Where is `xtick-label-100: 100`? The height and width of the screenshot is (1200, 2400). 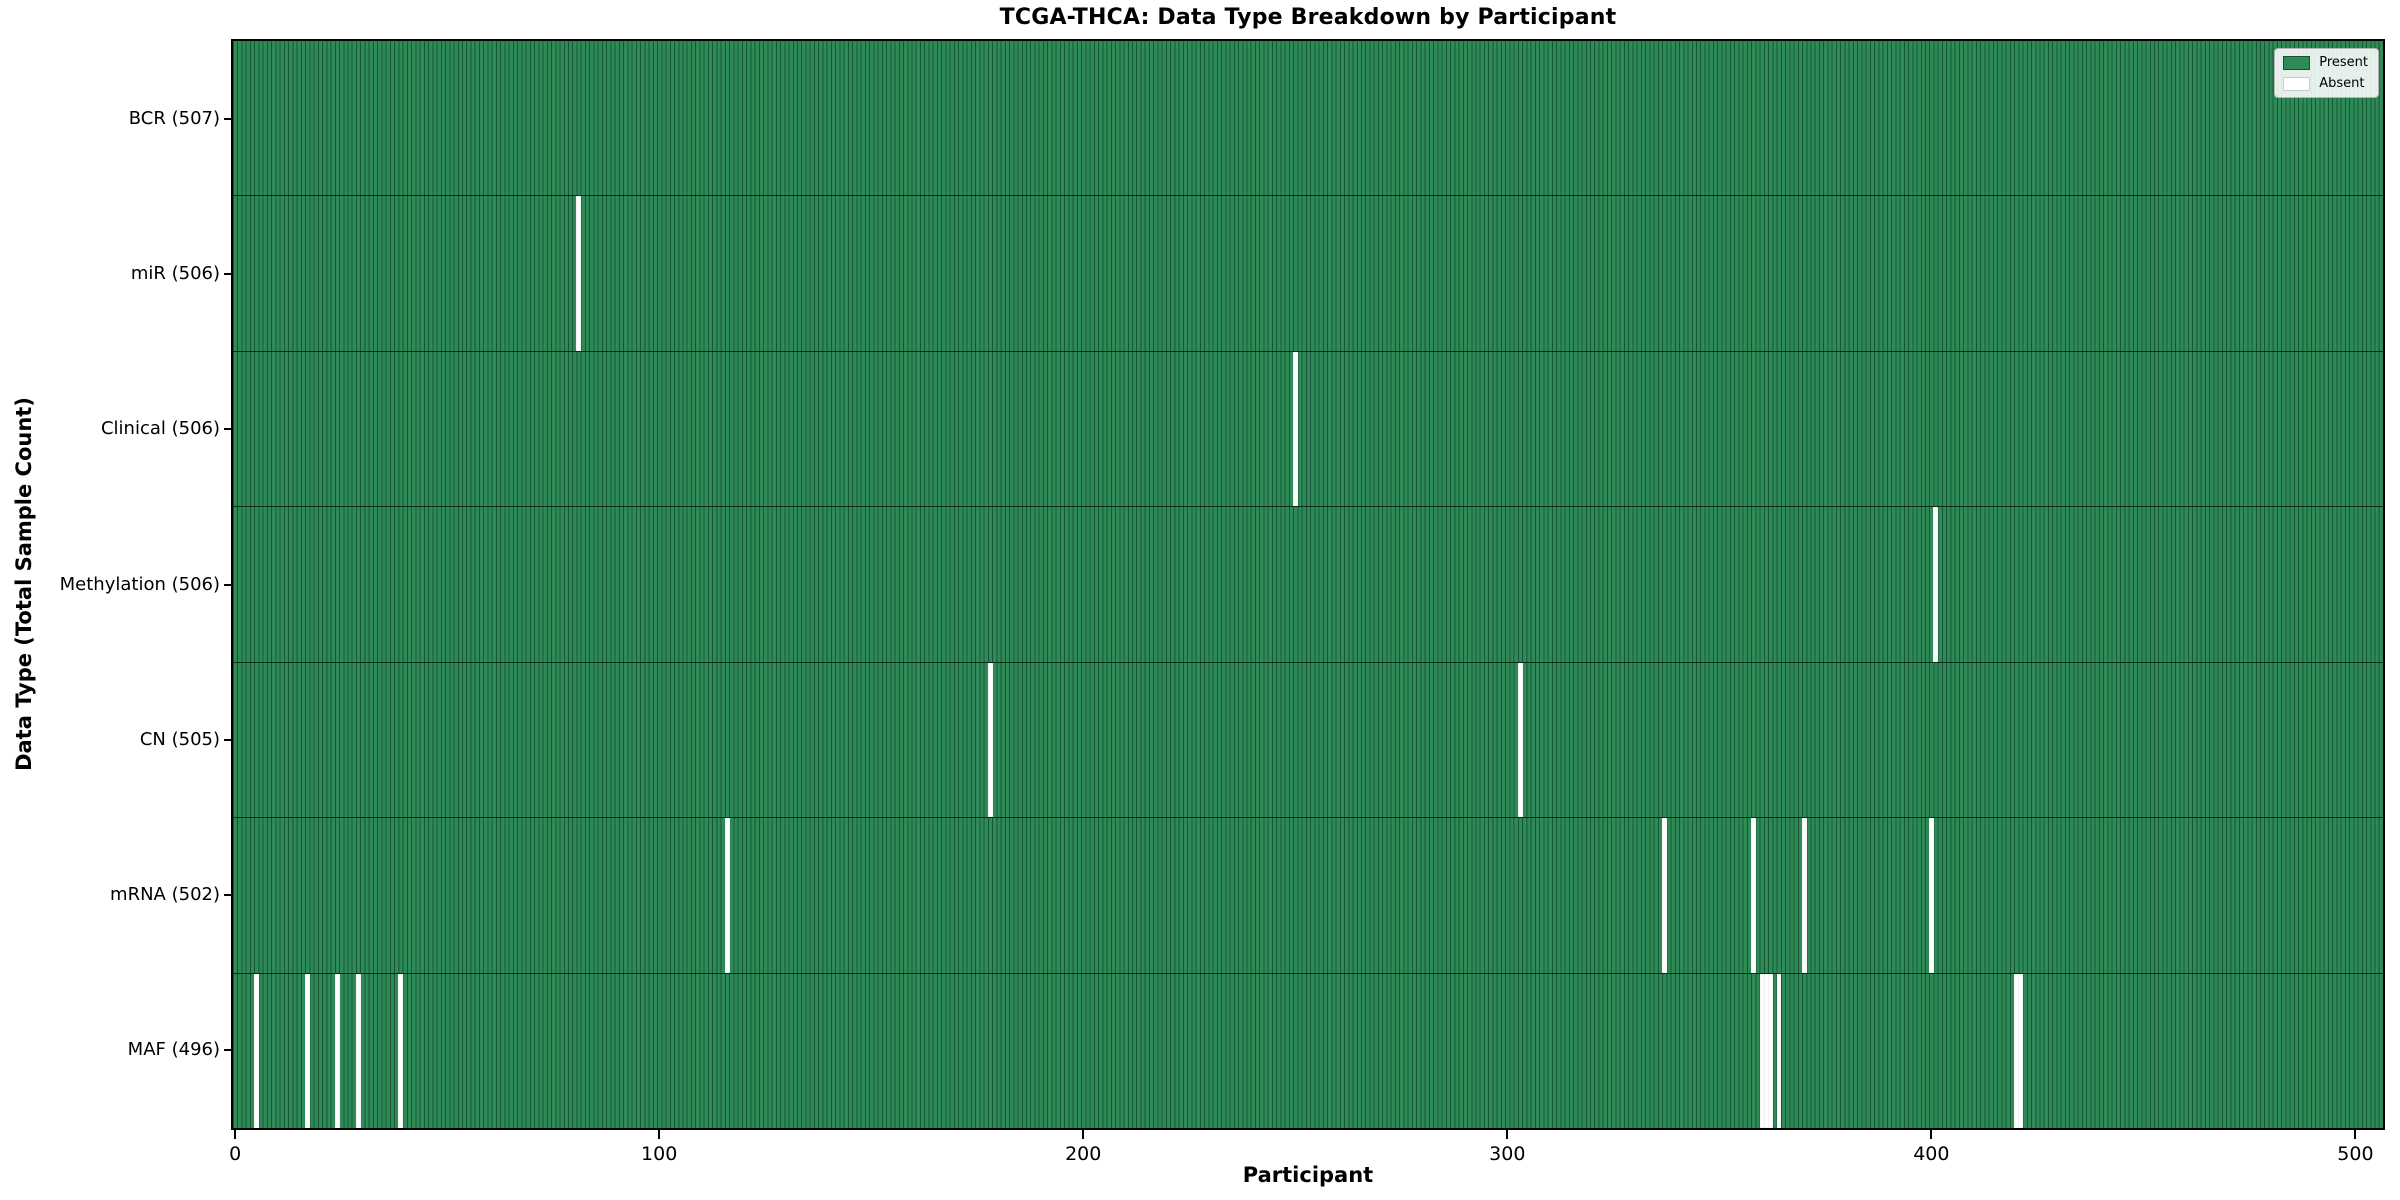
xtick-label-100: 100 is located at coordinates (659, 1154).